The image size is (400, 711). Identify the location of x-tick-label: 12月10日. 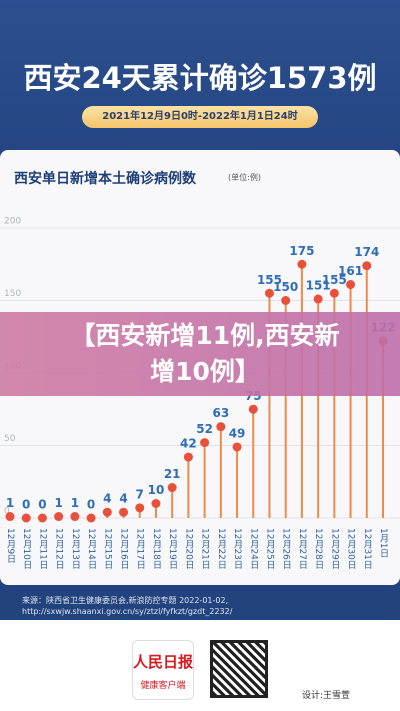
(26, 548).